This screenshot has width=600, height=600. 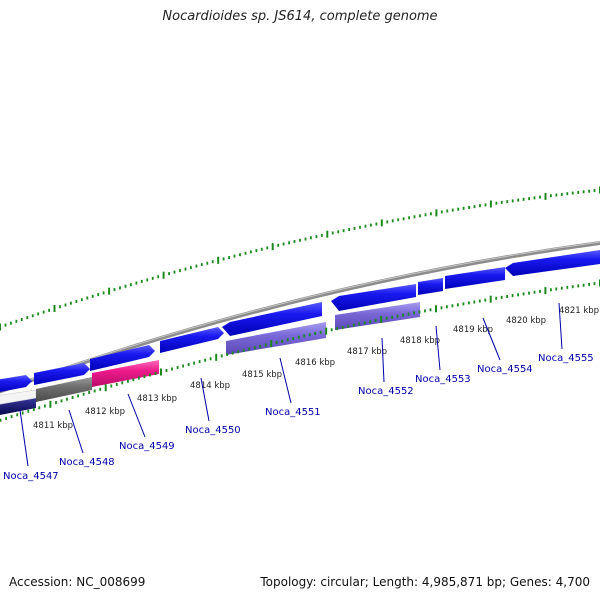 I want to click on highlight-cds, so click(x=125, y=373).